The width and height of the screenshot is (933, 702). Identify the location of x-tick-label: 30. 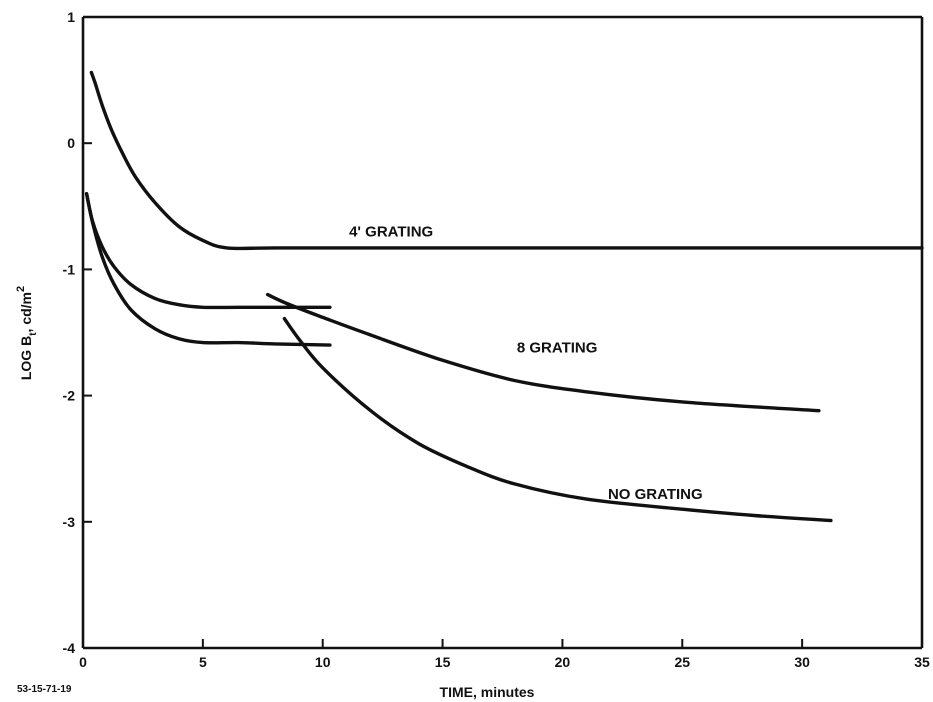
(802, 662).